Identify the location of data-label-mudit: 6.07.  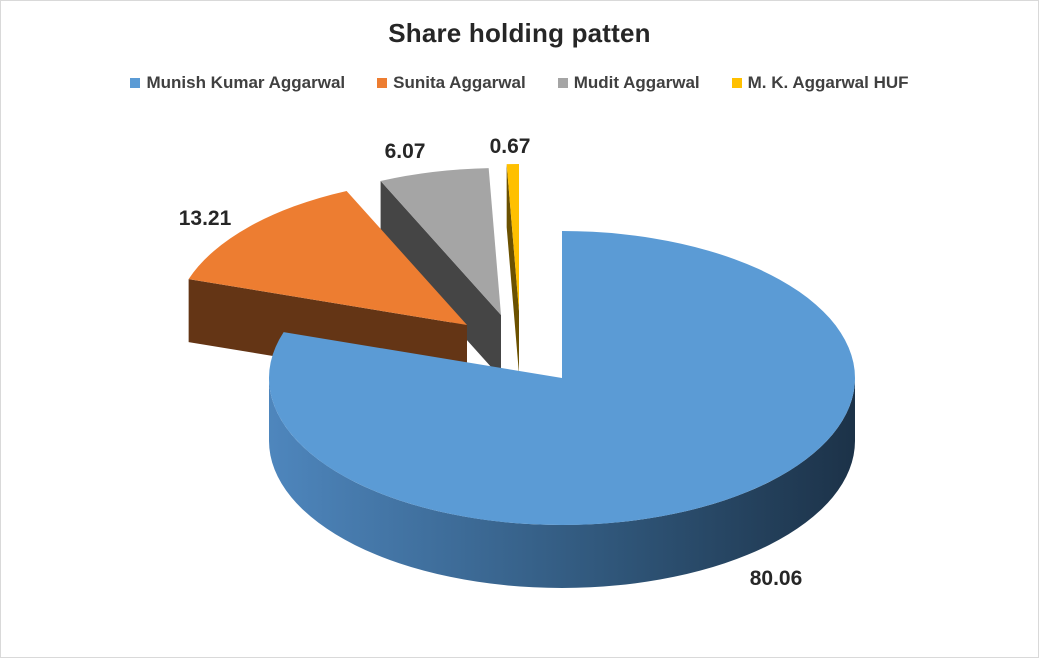
(405, 151).